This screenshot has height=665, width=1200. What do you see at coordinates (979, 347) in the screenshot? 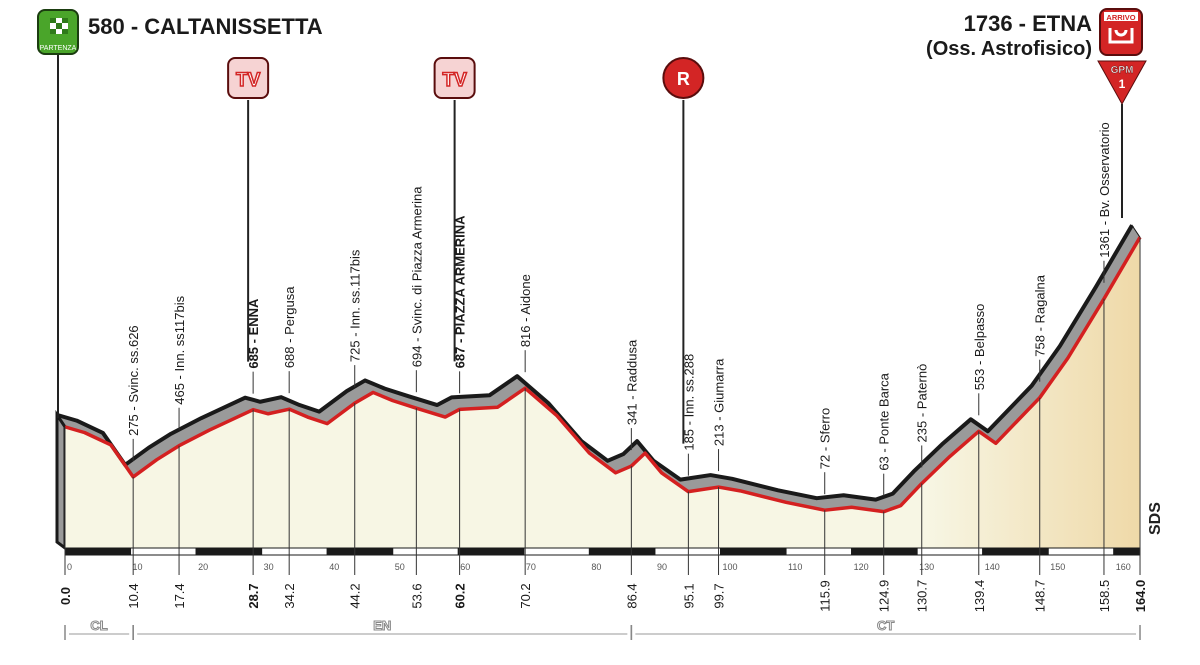
I see `location-label: 553 - Belpasso` at bounding box center [979, 347].